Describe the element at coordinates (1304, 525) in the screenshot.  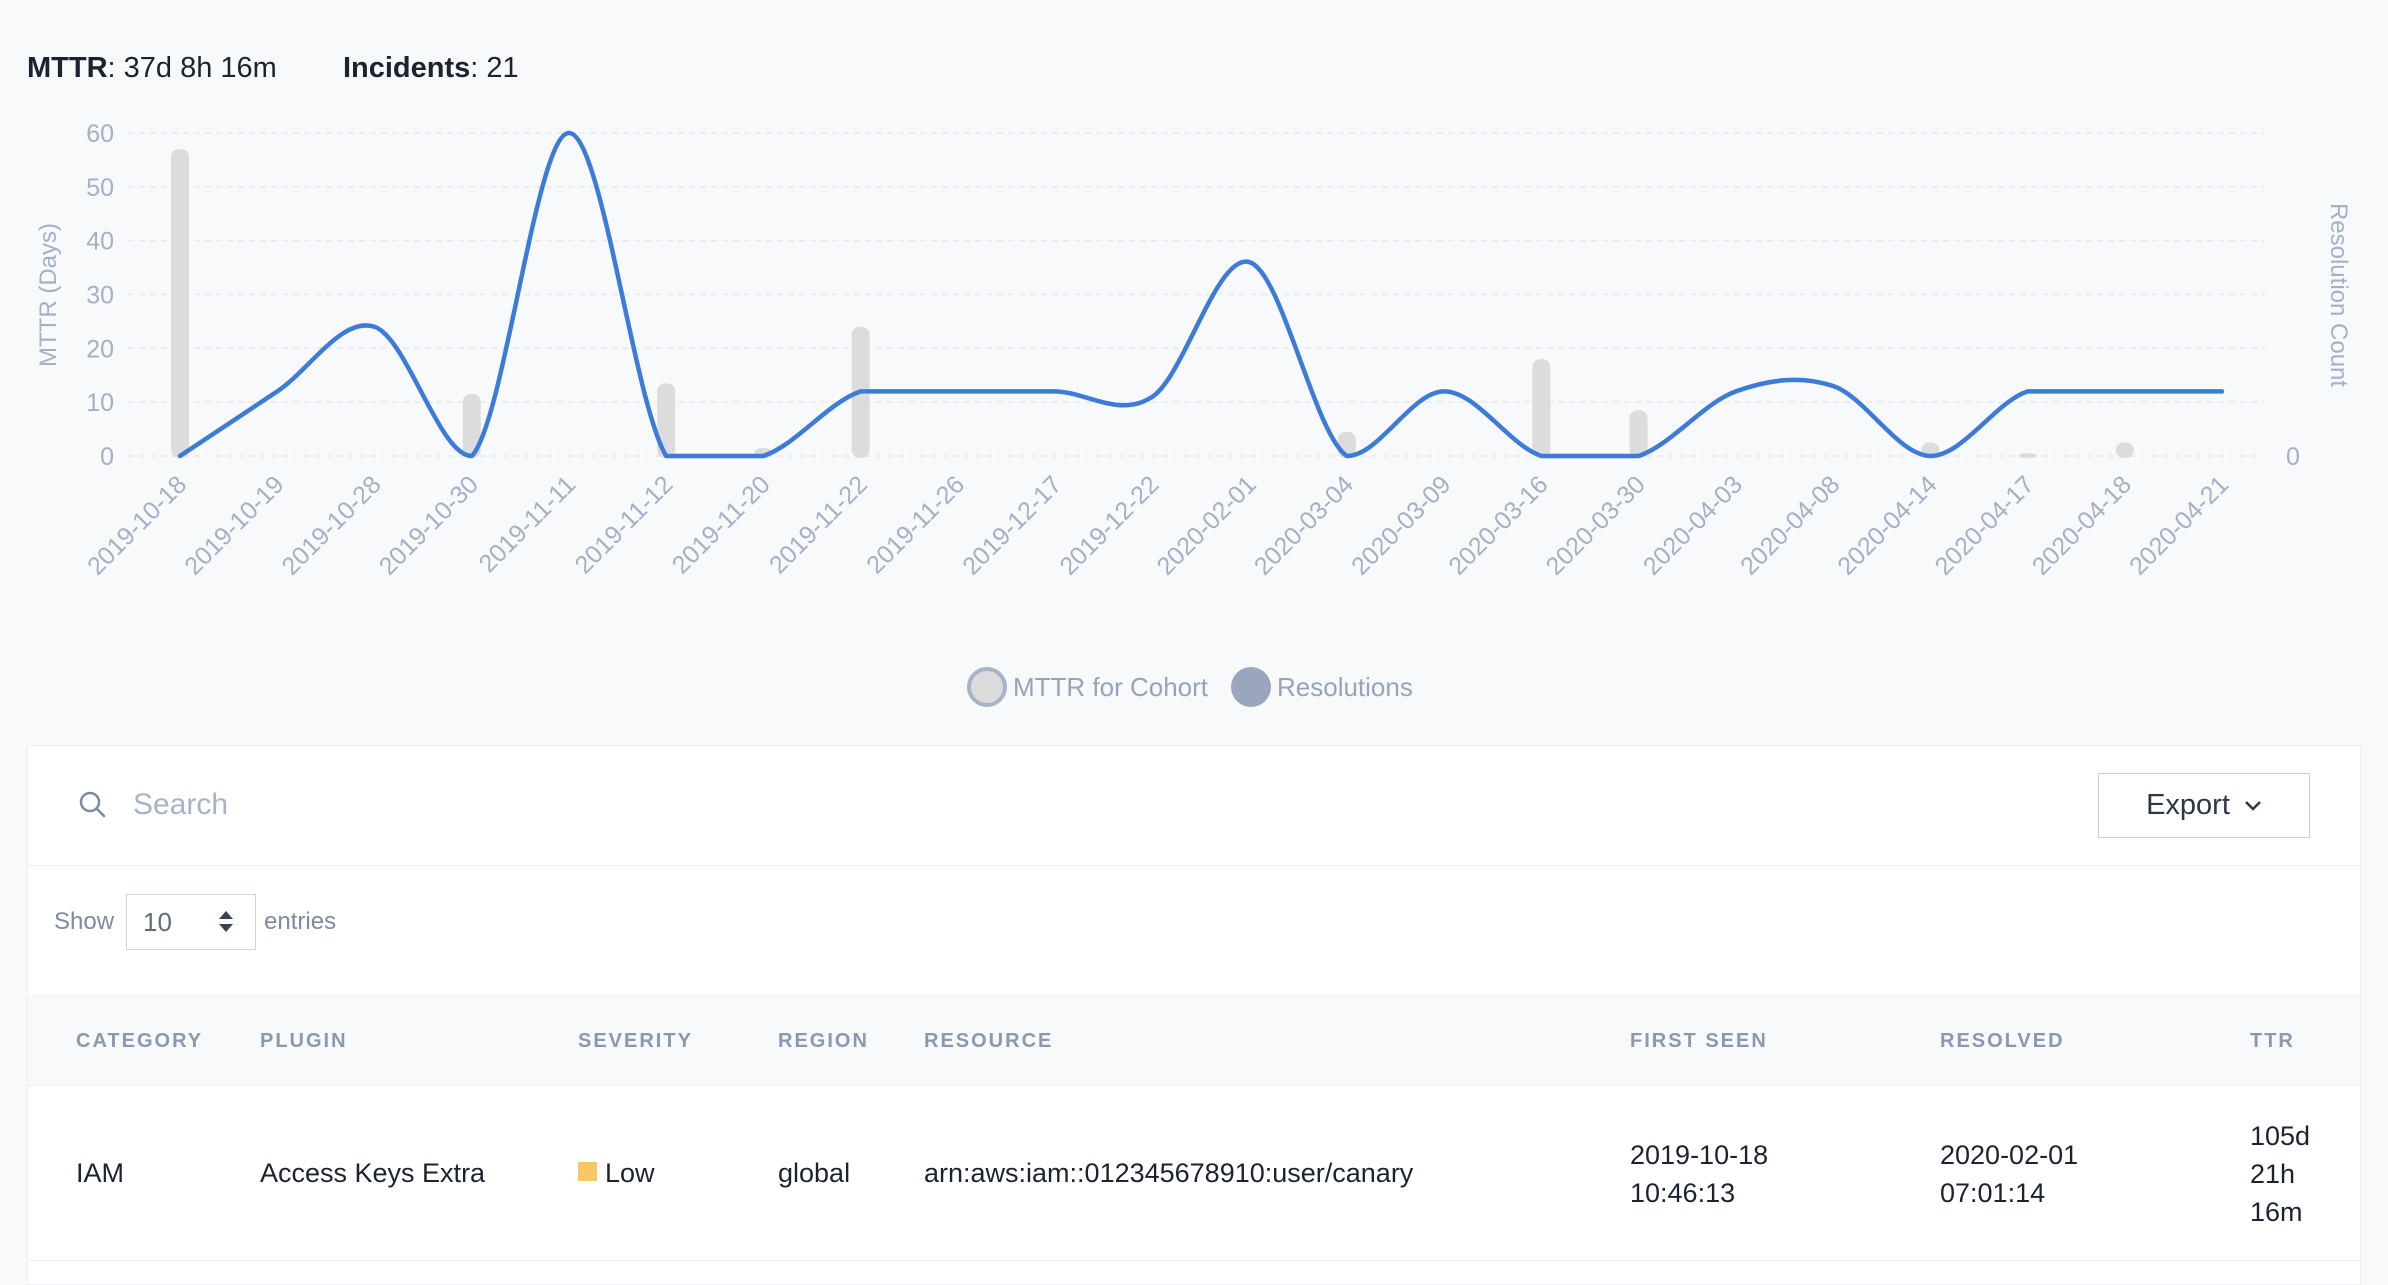
I see `x-tick-label: 2020-03-04` at that location.